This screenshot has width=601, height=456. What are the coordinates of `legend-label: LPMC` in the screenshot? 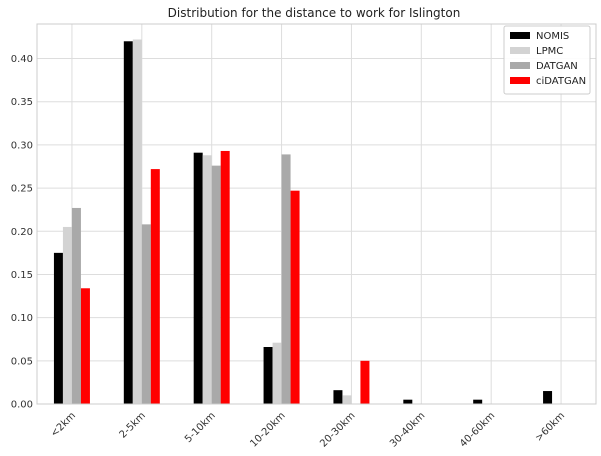 It's located at (549, 51).